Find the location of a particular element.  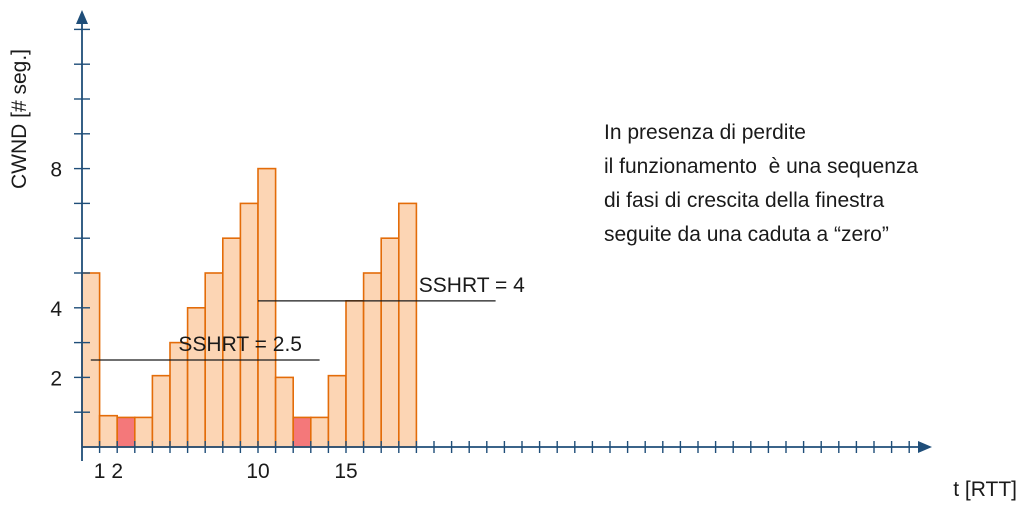

annotation-line: seguite da una caduta a “zero” is located at coordinates (746, 234).